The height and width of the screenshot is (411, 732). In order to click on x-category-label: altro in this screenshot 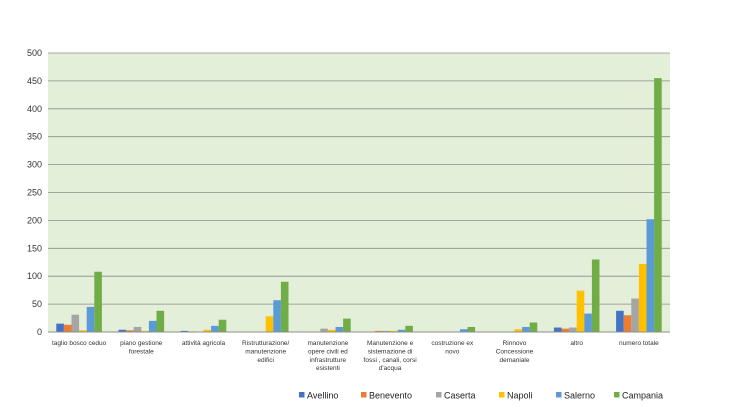, I will do `click(576, 343)`.